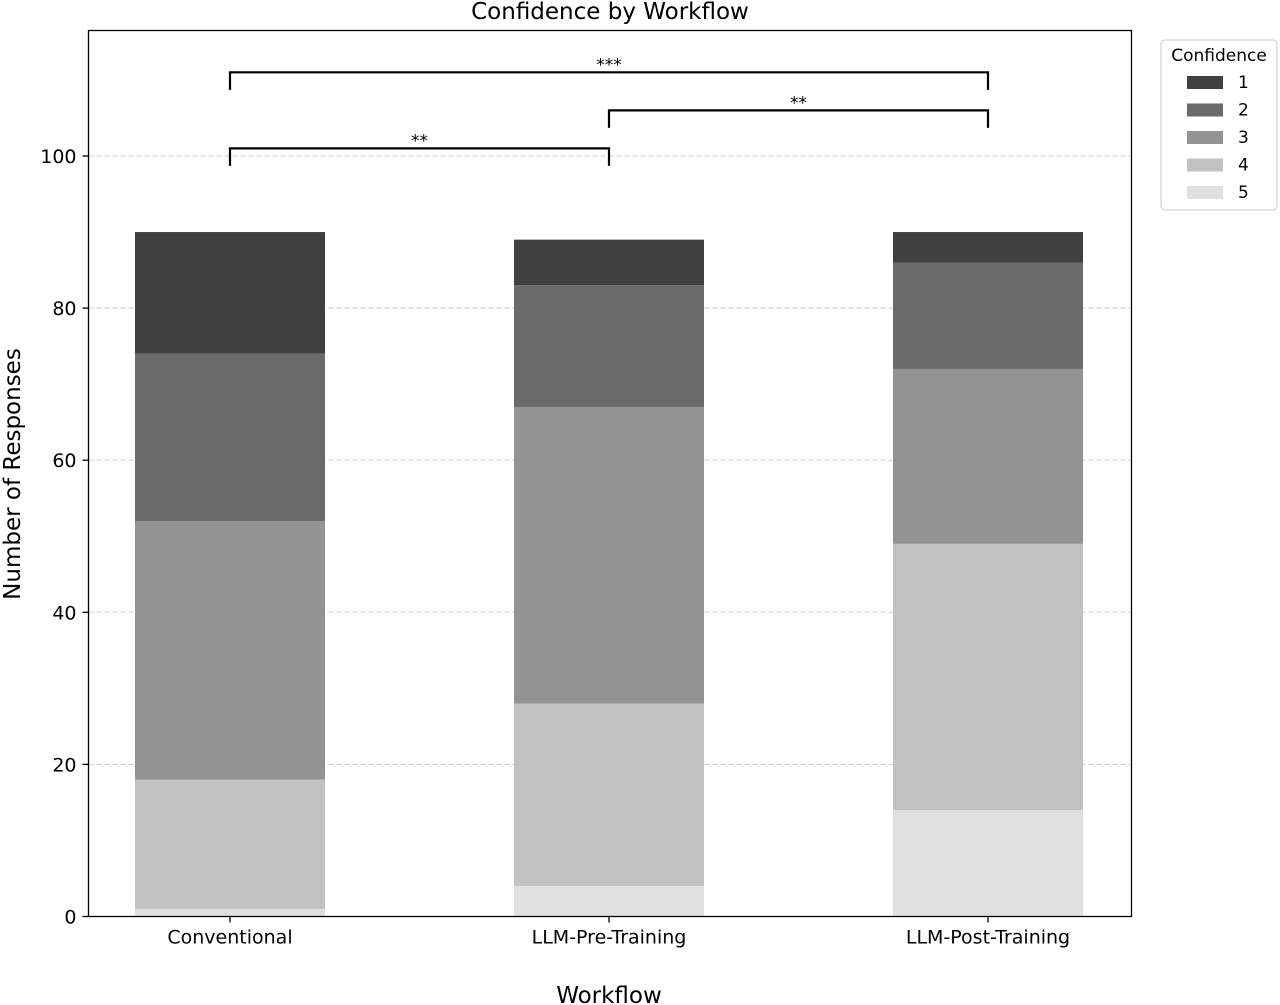  I want to click on legend-label: 5, so click(1243, 193).